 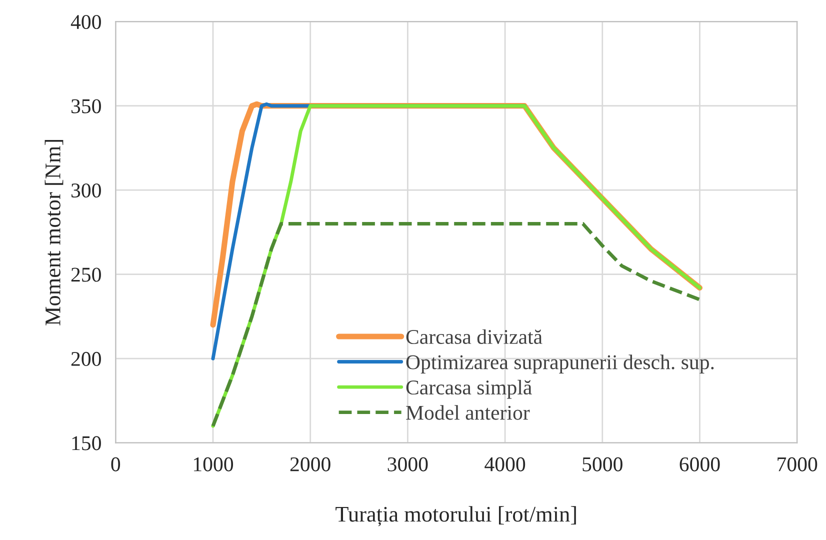 What do you see at coordinates (456, 516) in the screenshot?
I see `x-axis-title: Turația motorului [rot/min]` at bounding box center [456, 516].